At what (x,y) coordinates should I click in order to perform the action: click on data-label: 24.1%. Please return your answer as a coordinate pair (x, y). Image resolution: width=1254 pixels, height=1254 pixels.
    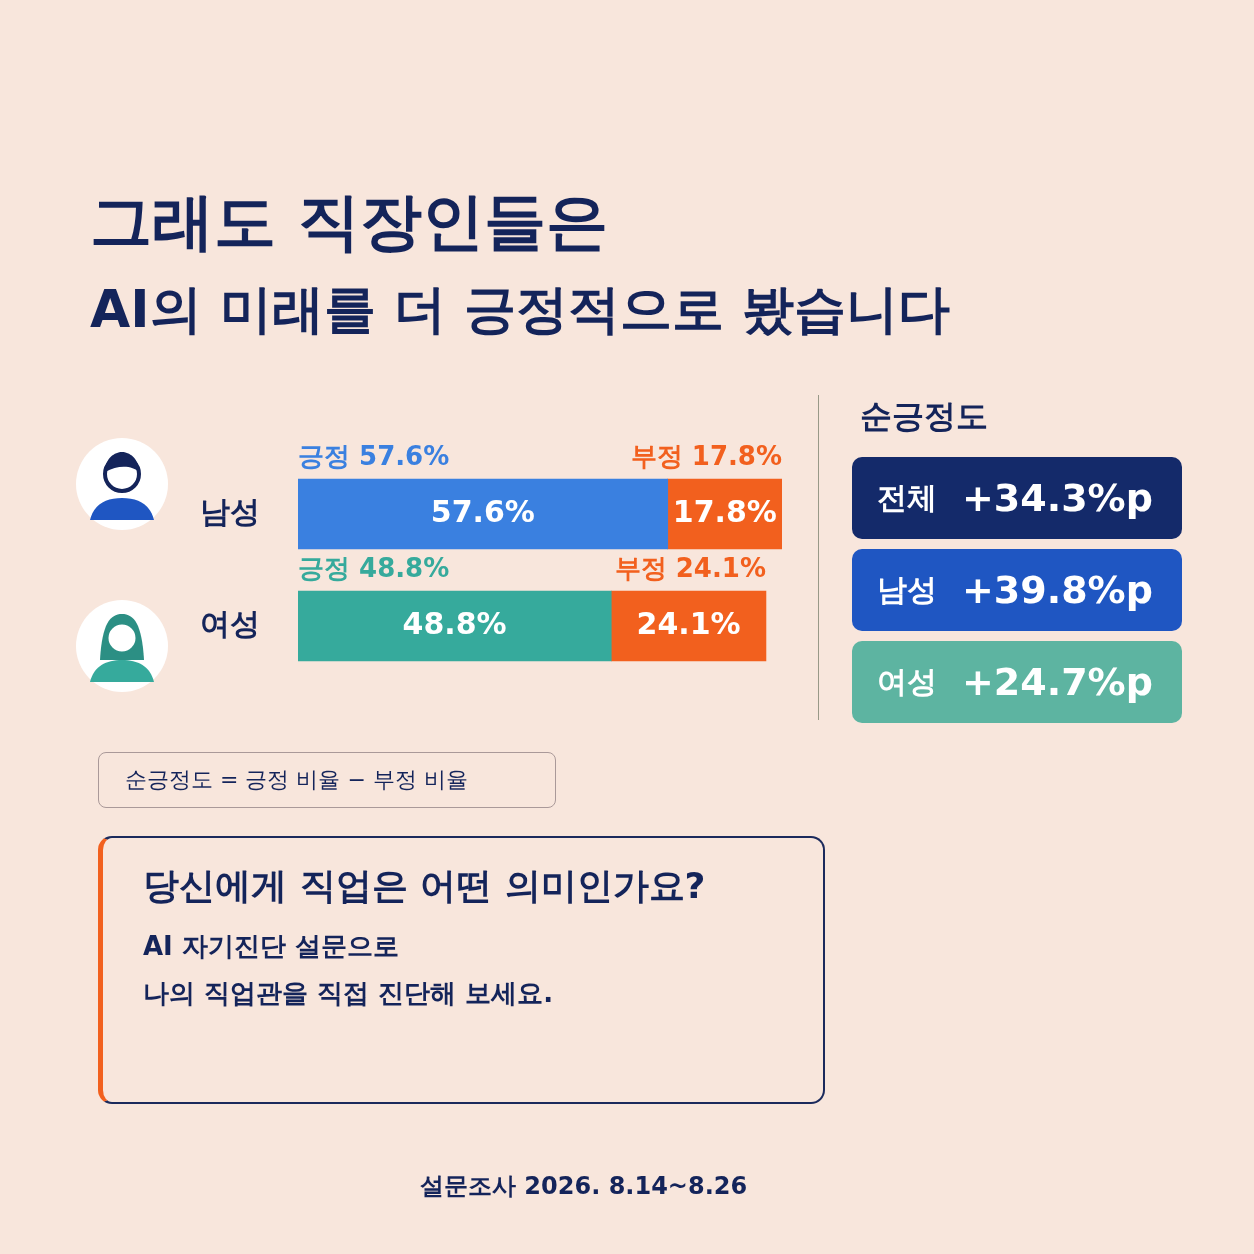
    Looking at the image, I should click on (688, 623).